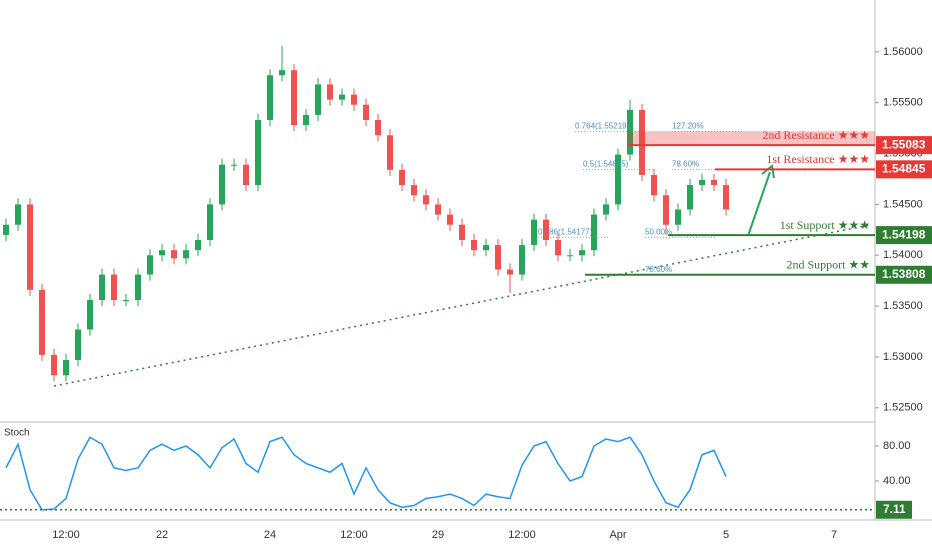  I want to click on x-tick-label: 5, so click(726, 535).